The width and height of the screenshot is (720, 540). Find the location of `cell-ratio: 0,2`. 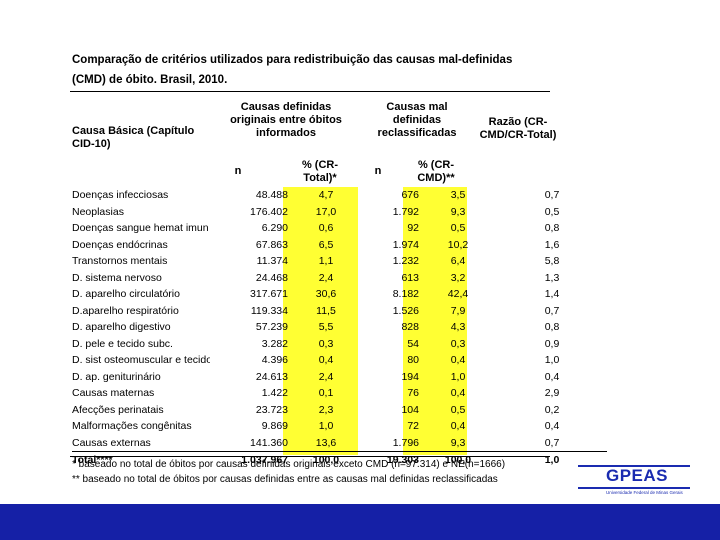

cell-ratio: 0,2 is located at coordinates (552, 409).